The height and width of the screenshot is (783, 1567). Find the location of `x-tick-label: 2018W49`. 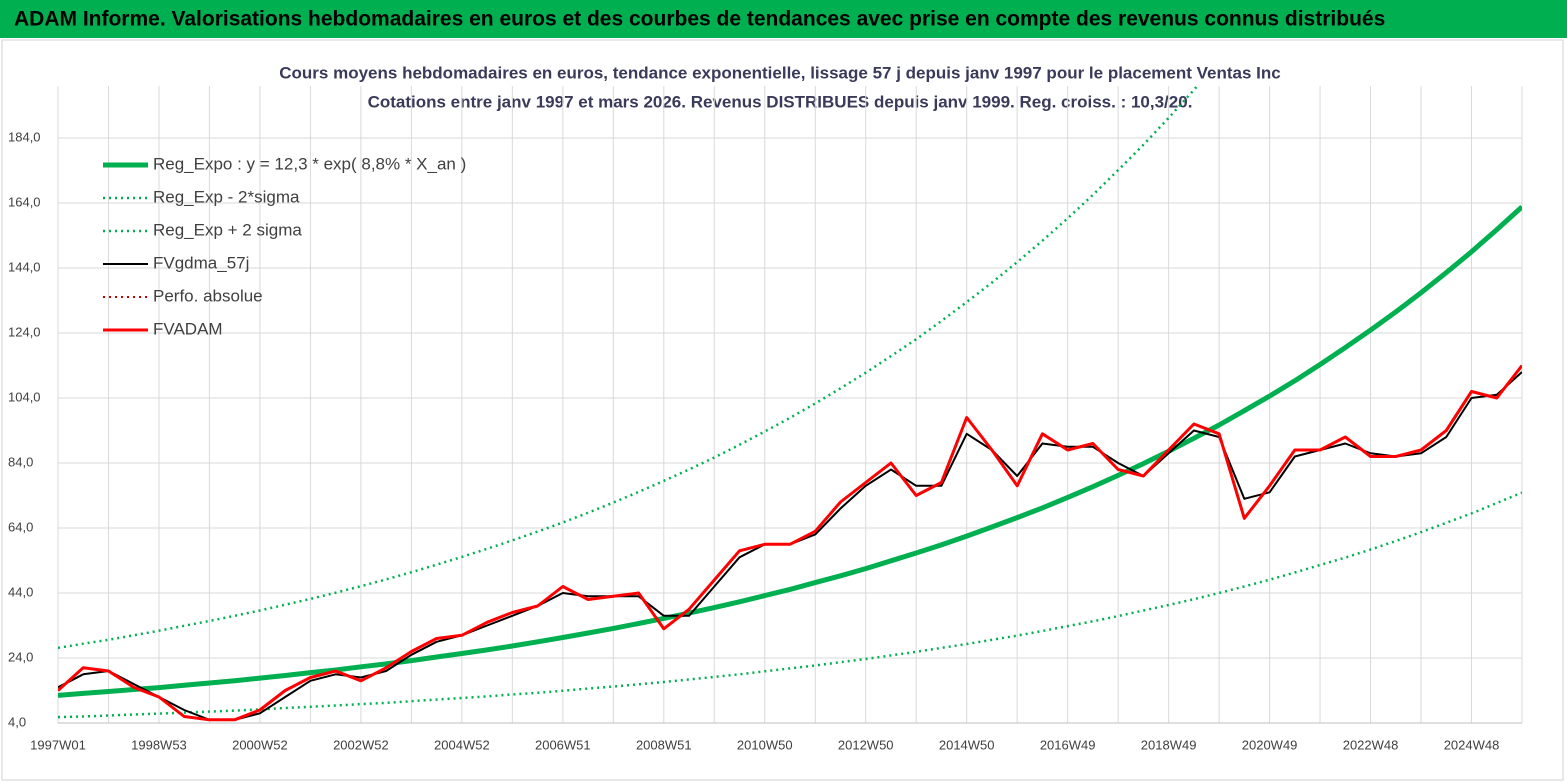

x-tick-label: 2018W49 is located at coordinates (1169, 744).